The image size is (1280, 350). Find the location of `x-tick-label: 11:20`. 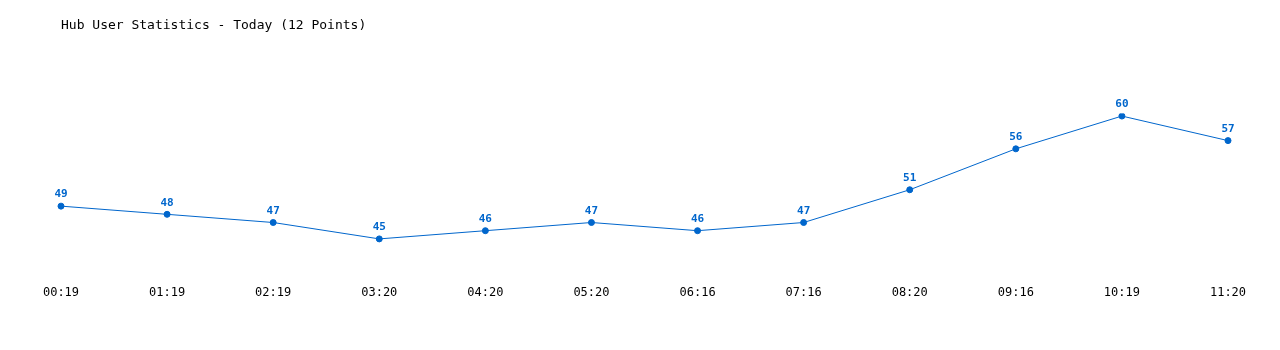

x-tick-label: 11:20 is located at coordinates (1228, 291).